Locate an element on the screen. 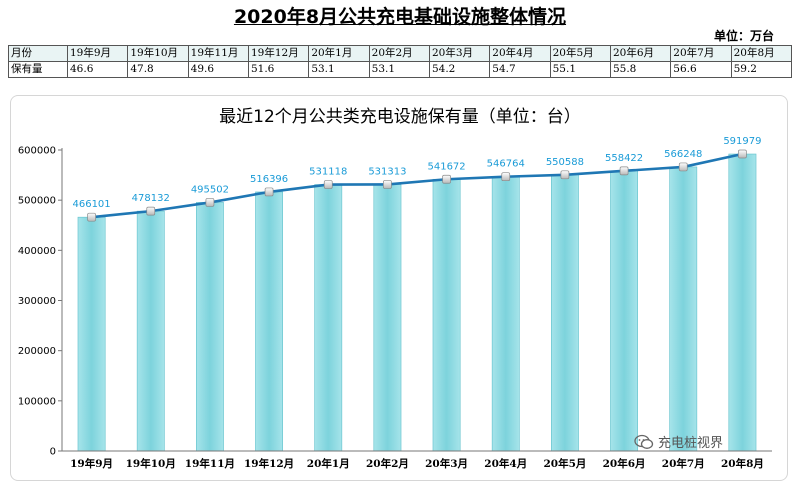  y-tick-label: 0 is located at coordinates (53, 452).